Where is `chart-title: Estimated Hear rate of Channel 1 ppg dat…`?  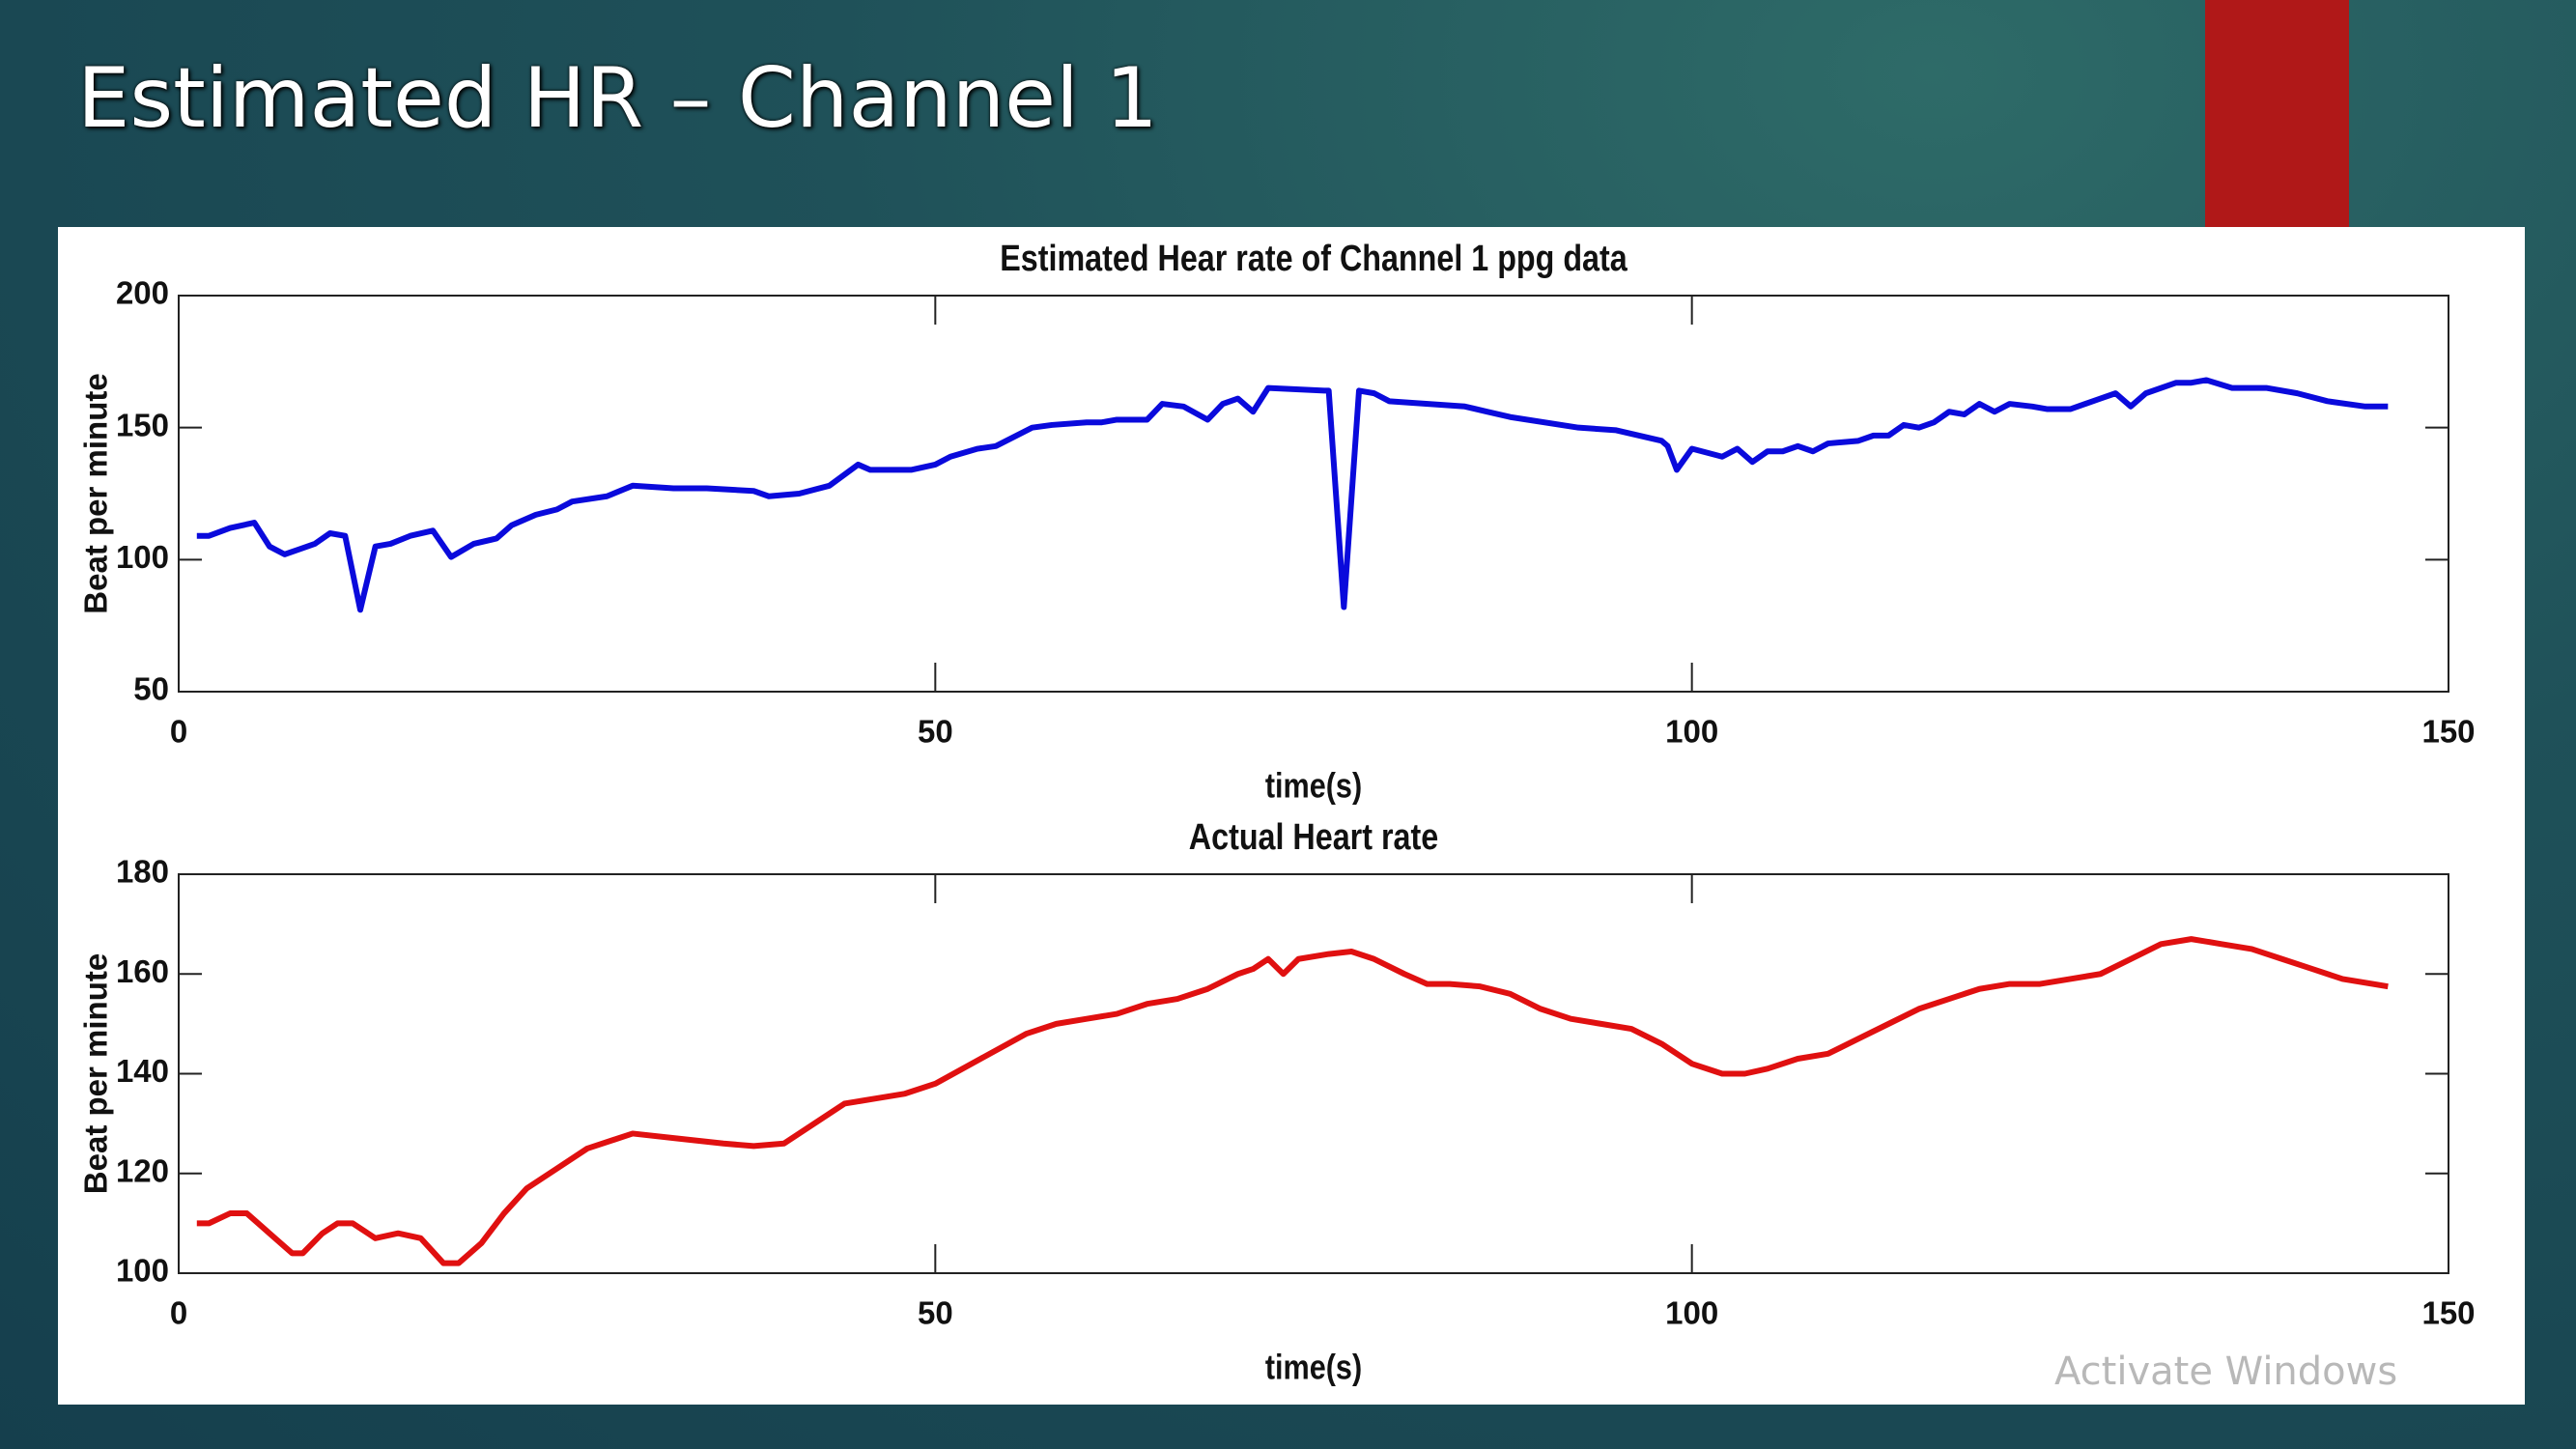 chart-title: Estimated Hear rate of Channel 1 ppg dat… is located at coordinates (1314, 259).